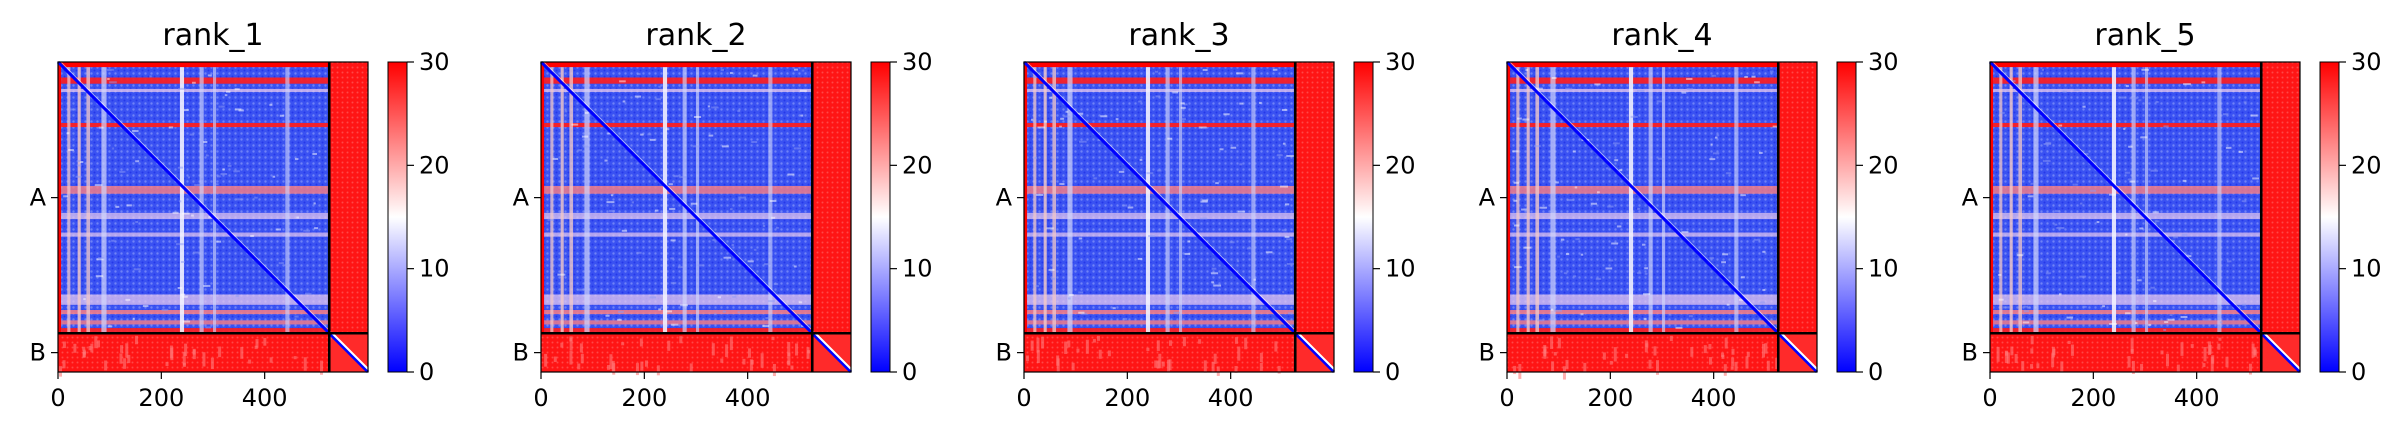  What do you see at coordinates (2366, 62) in the screenshot?
I see `colorbar-tick-label: 30` at bounding box center [2366, 62].